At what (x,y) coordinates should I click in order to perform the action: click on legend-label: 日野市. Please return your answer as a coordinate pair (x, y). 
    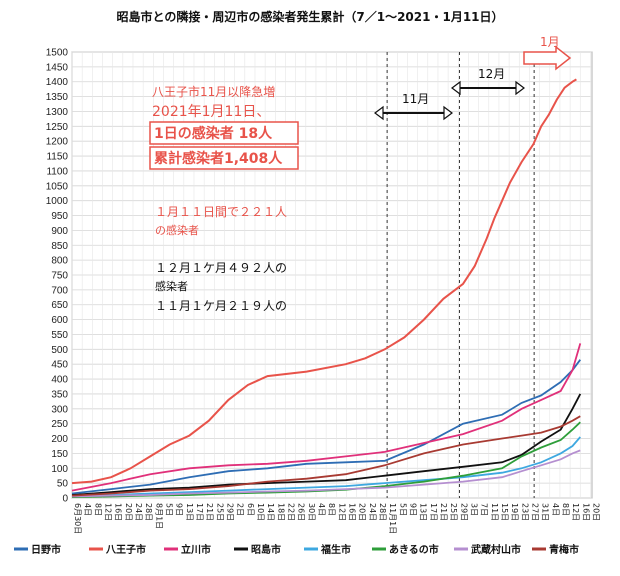
    Looking at the image, I should click on (46, 549).